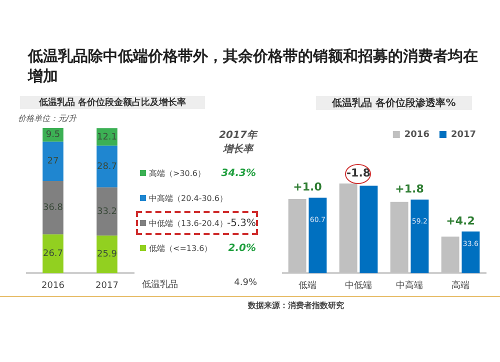 The height and width of the screenshot is (362, 500). Describe the element at coordinates (394, 103) in the screenshot. I see `chart-title: 低温乳品 各价位段渗透率%` at that location.